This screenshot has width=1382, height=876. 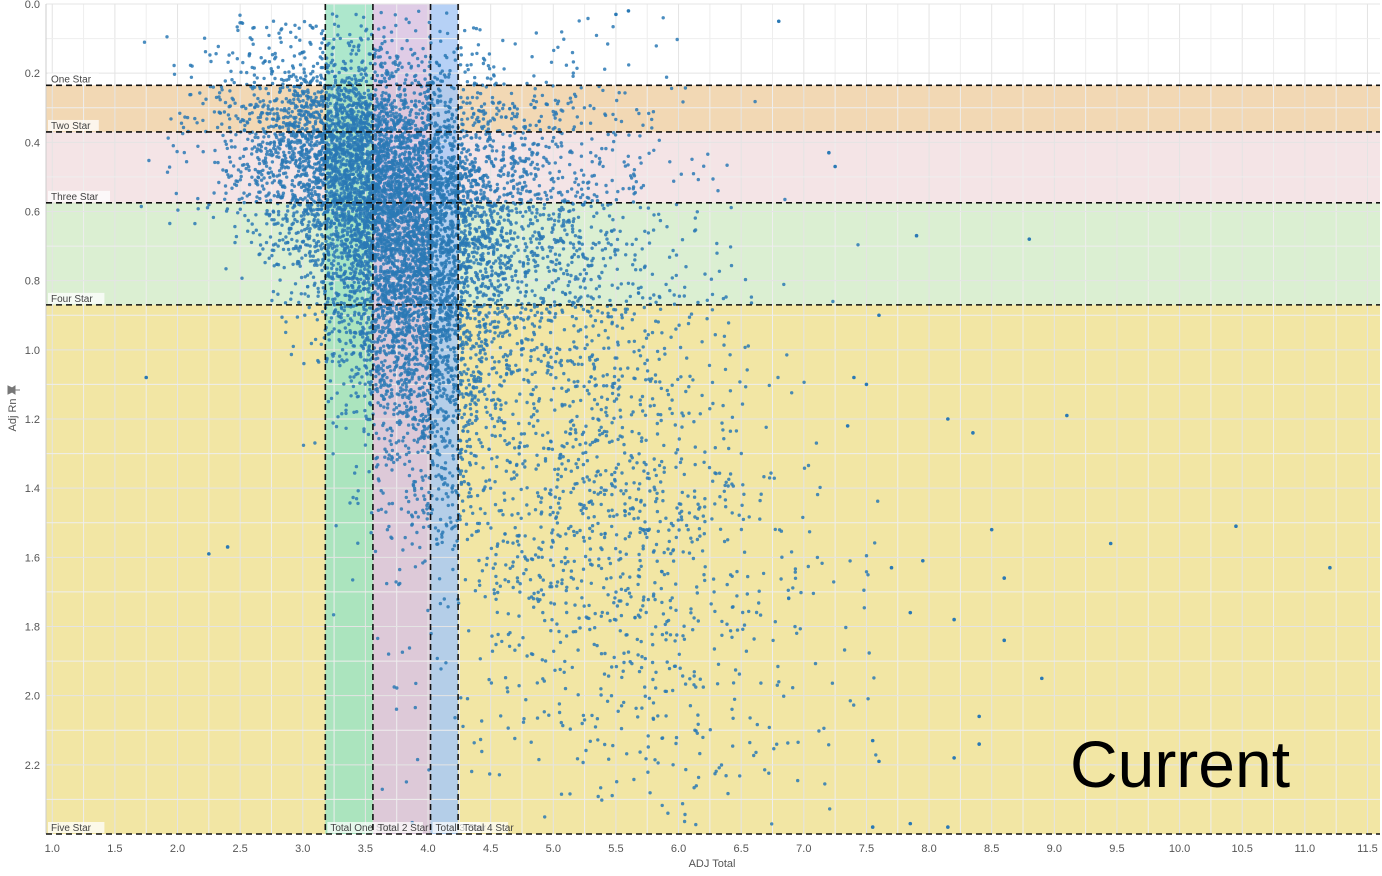 I want to click on data-point-2076, so click(x=296, y=160).